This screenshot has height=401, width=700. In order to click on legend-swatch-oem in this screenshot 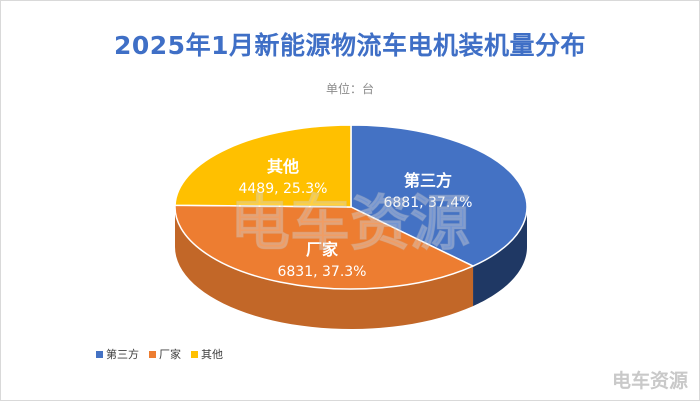, I will do `click(152, 354)`.